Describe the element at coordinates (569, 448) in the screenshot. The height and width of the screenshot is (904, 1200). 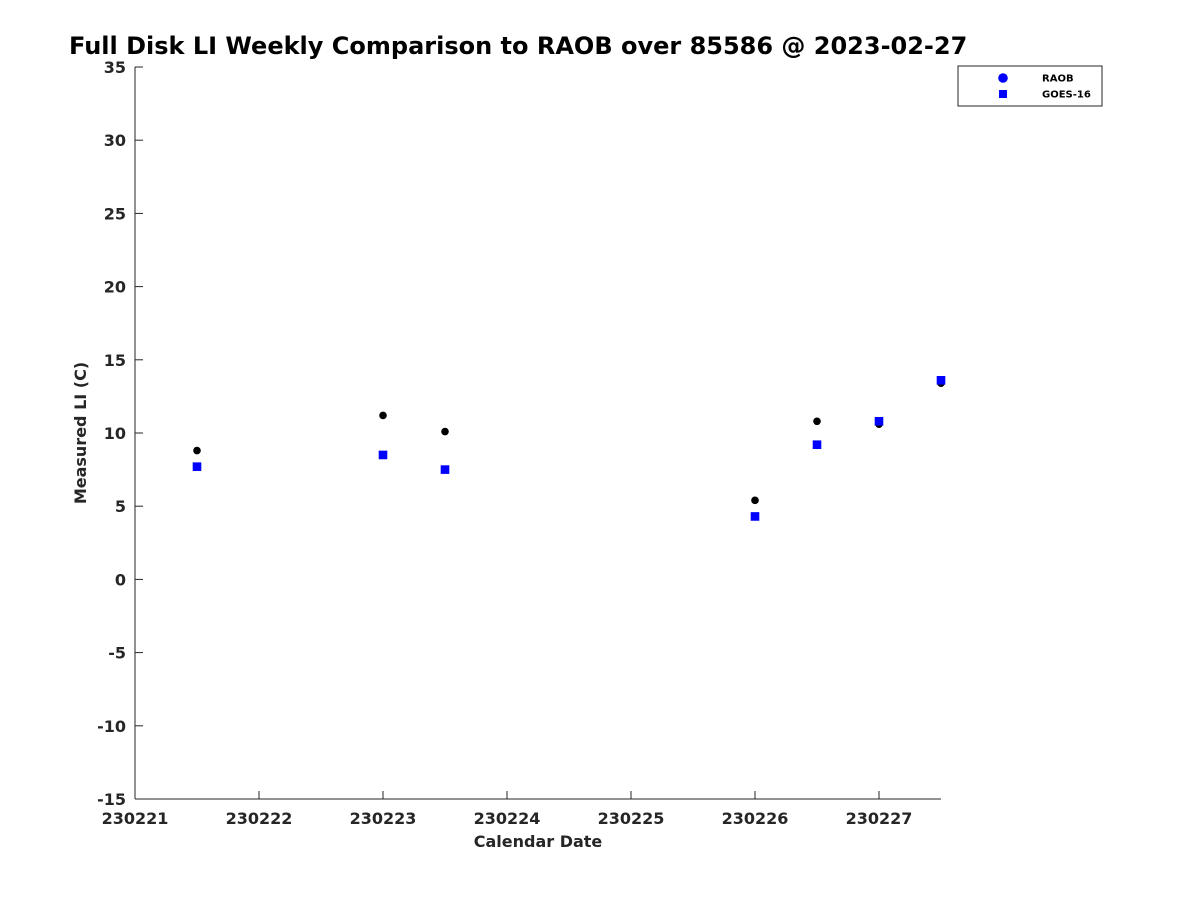
I see `data-points` at that location.